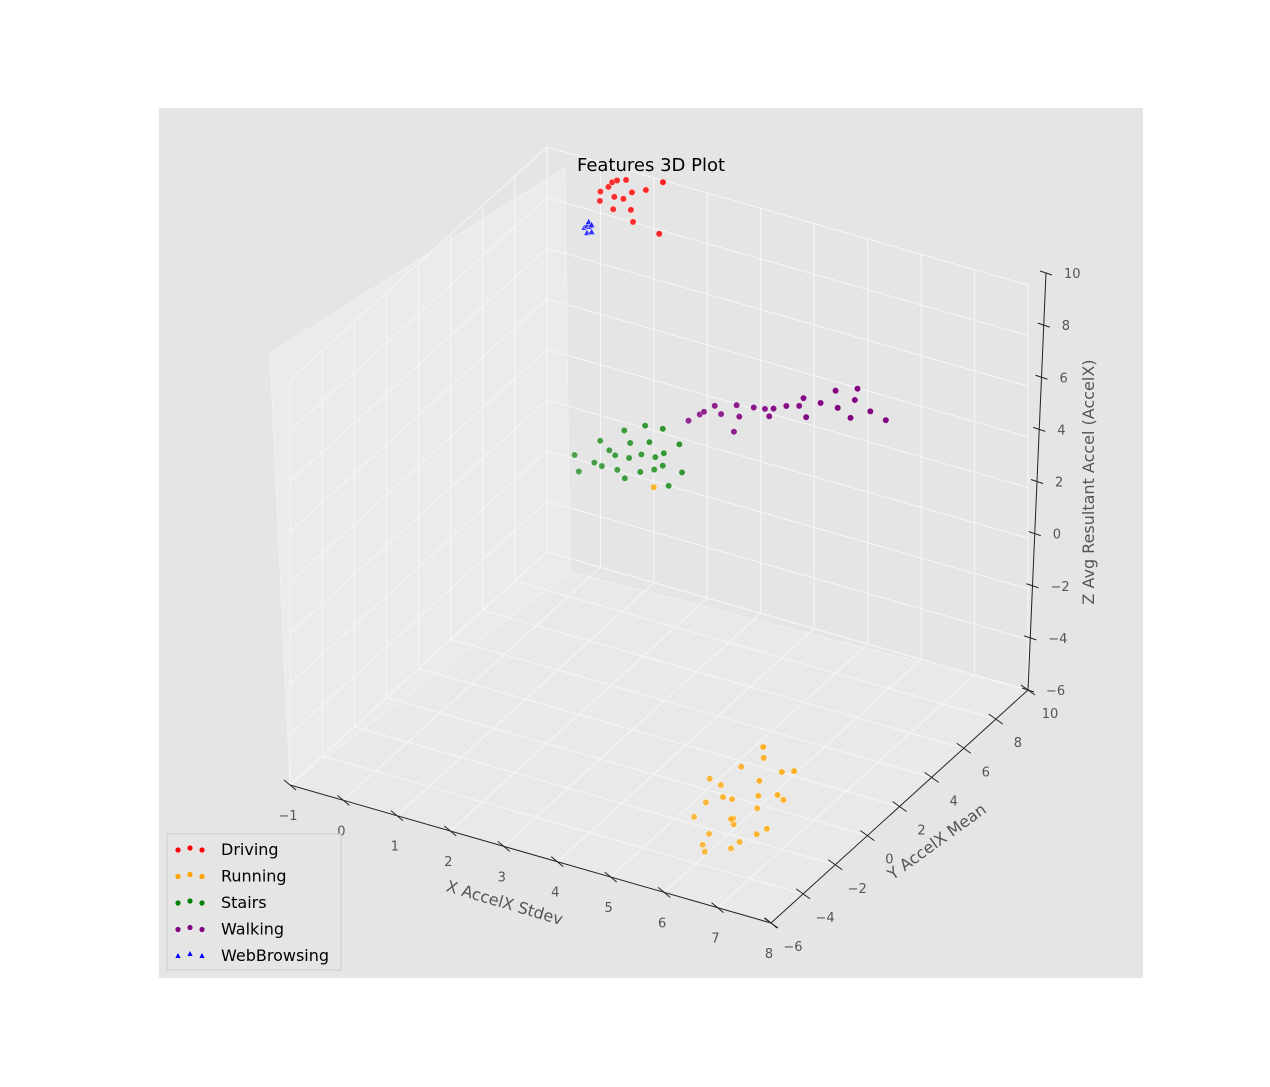 The height and width of the screenshot is (1087, 1270). Describe the element at coordinates (244, 902) in the screenshot. I see `legend-label: Stairs` at that location.